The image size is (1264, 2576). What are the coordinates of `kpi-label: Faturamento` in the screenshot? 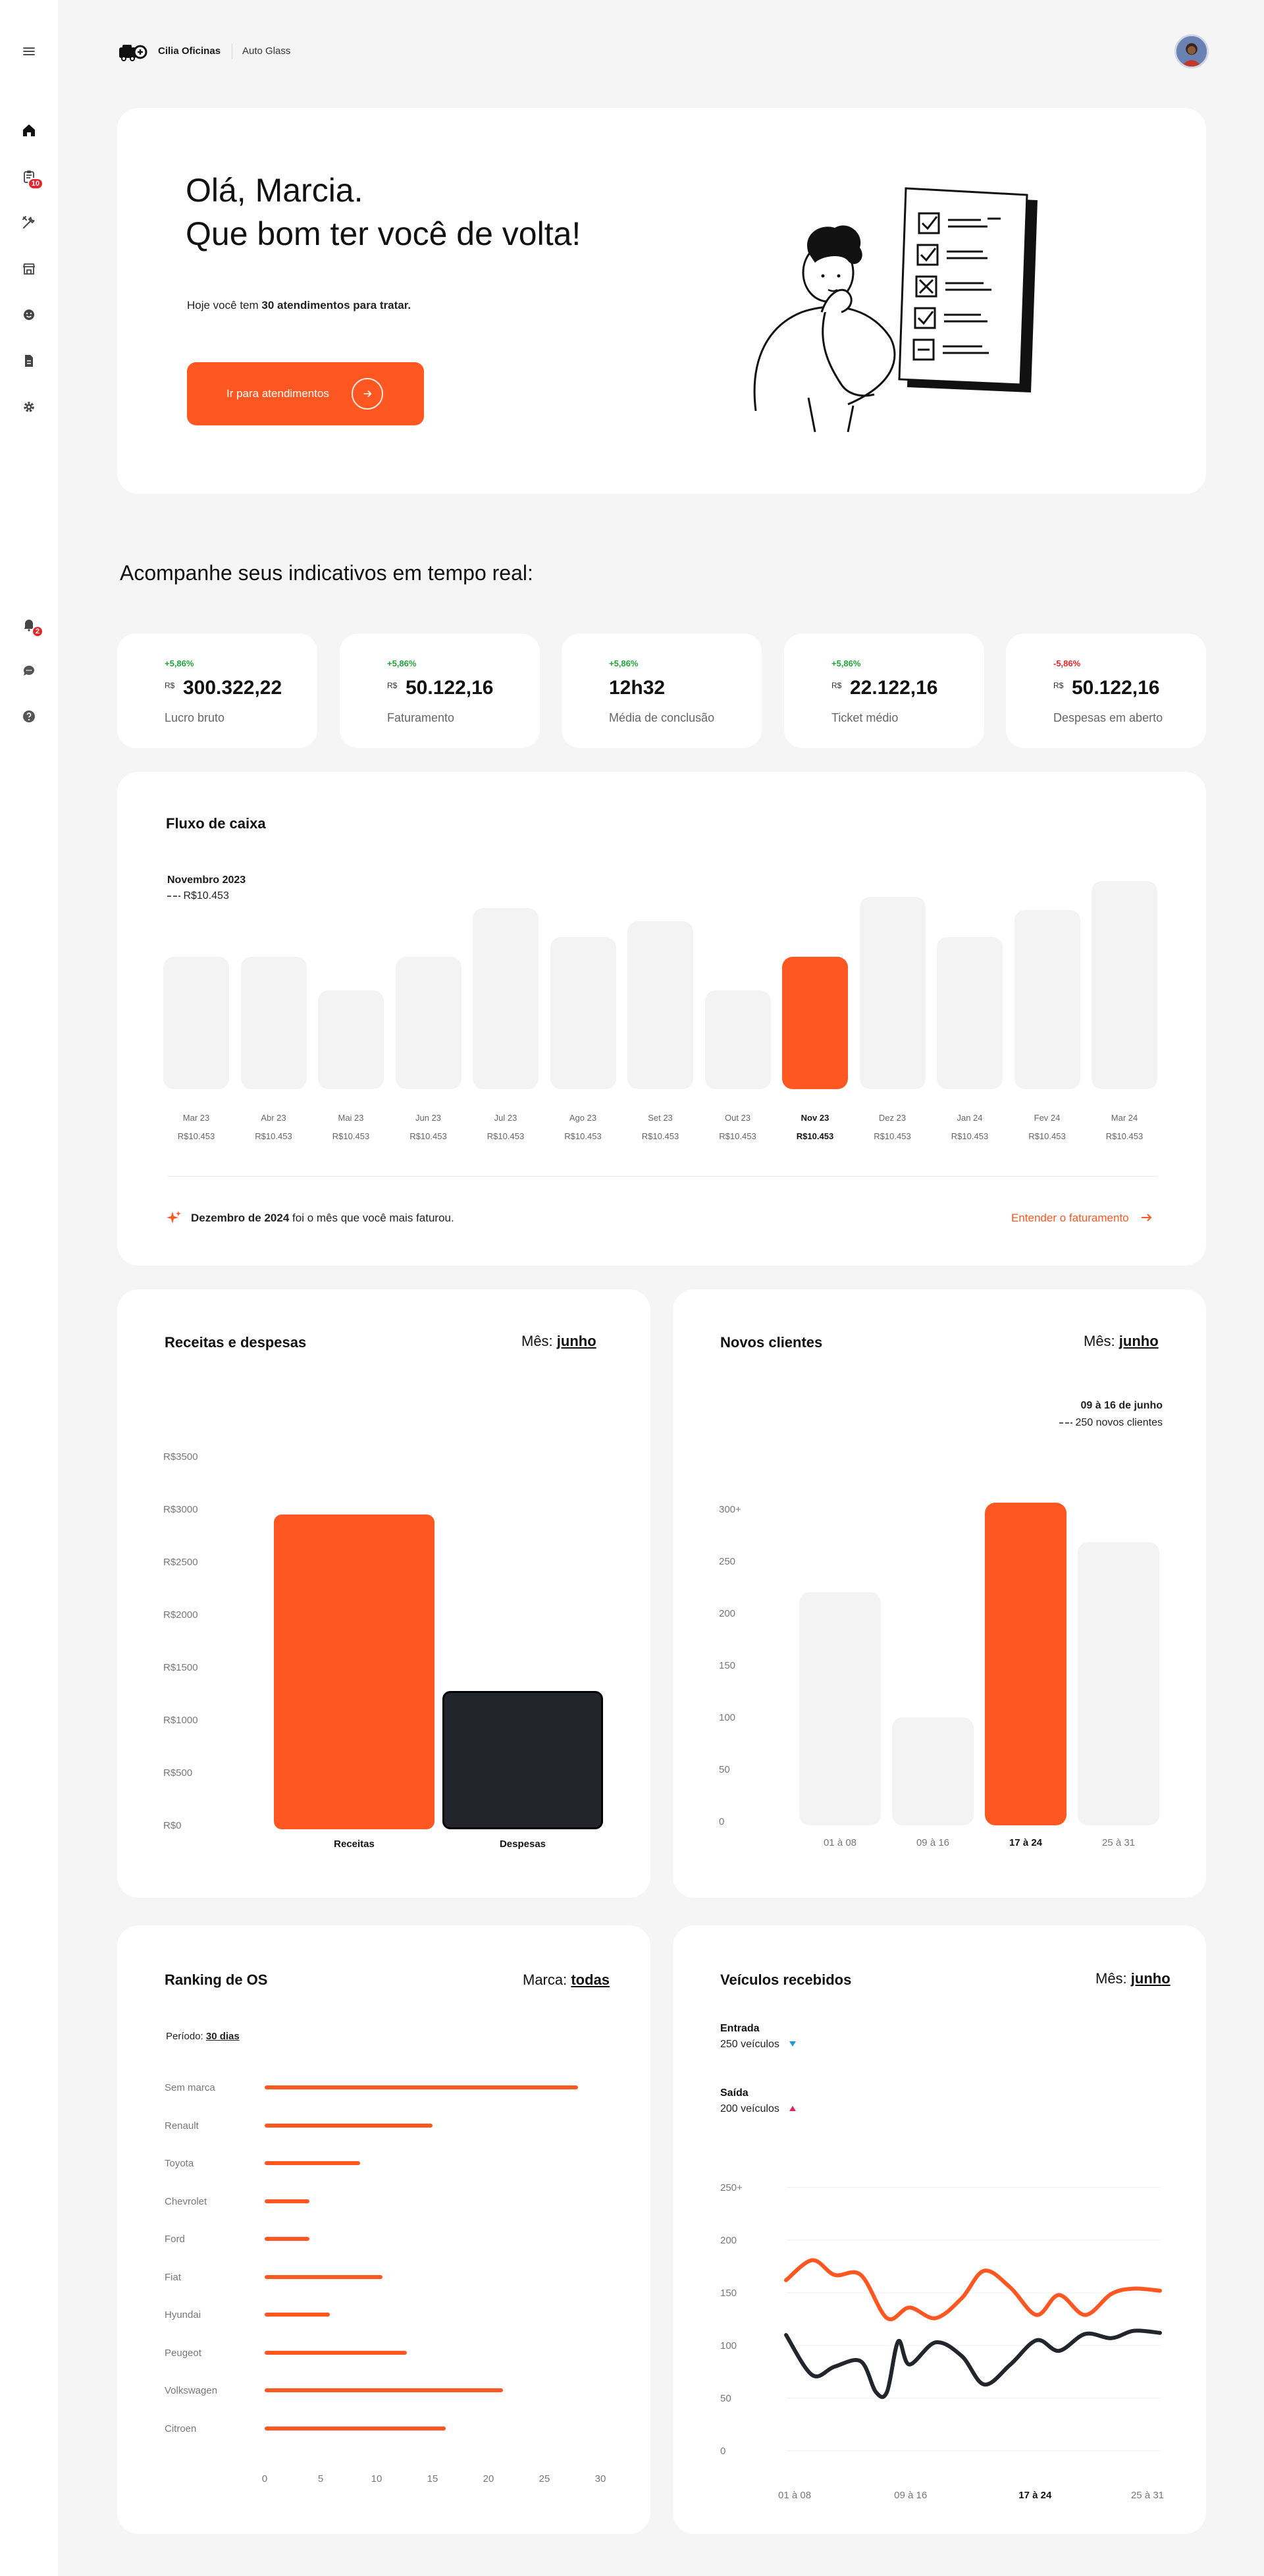 It's located at (421, 717).